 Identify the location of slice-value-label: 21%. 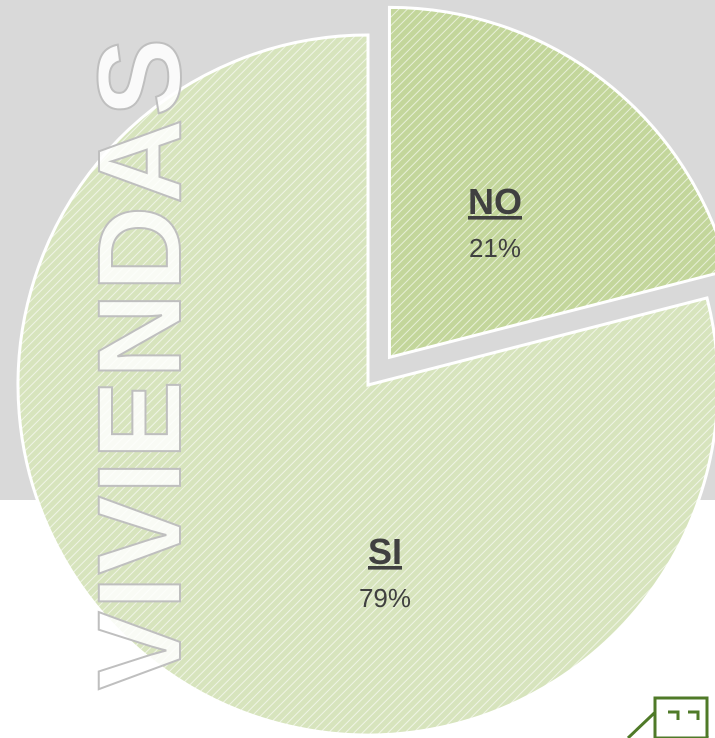
(495, 248).